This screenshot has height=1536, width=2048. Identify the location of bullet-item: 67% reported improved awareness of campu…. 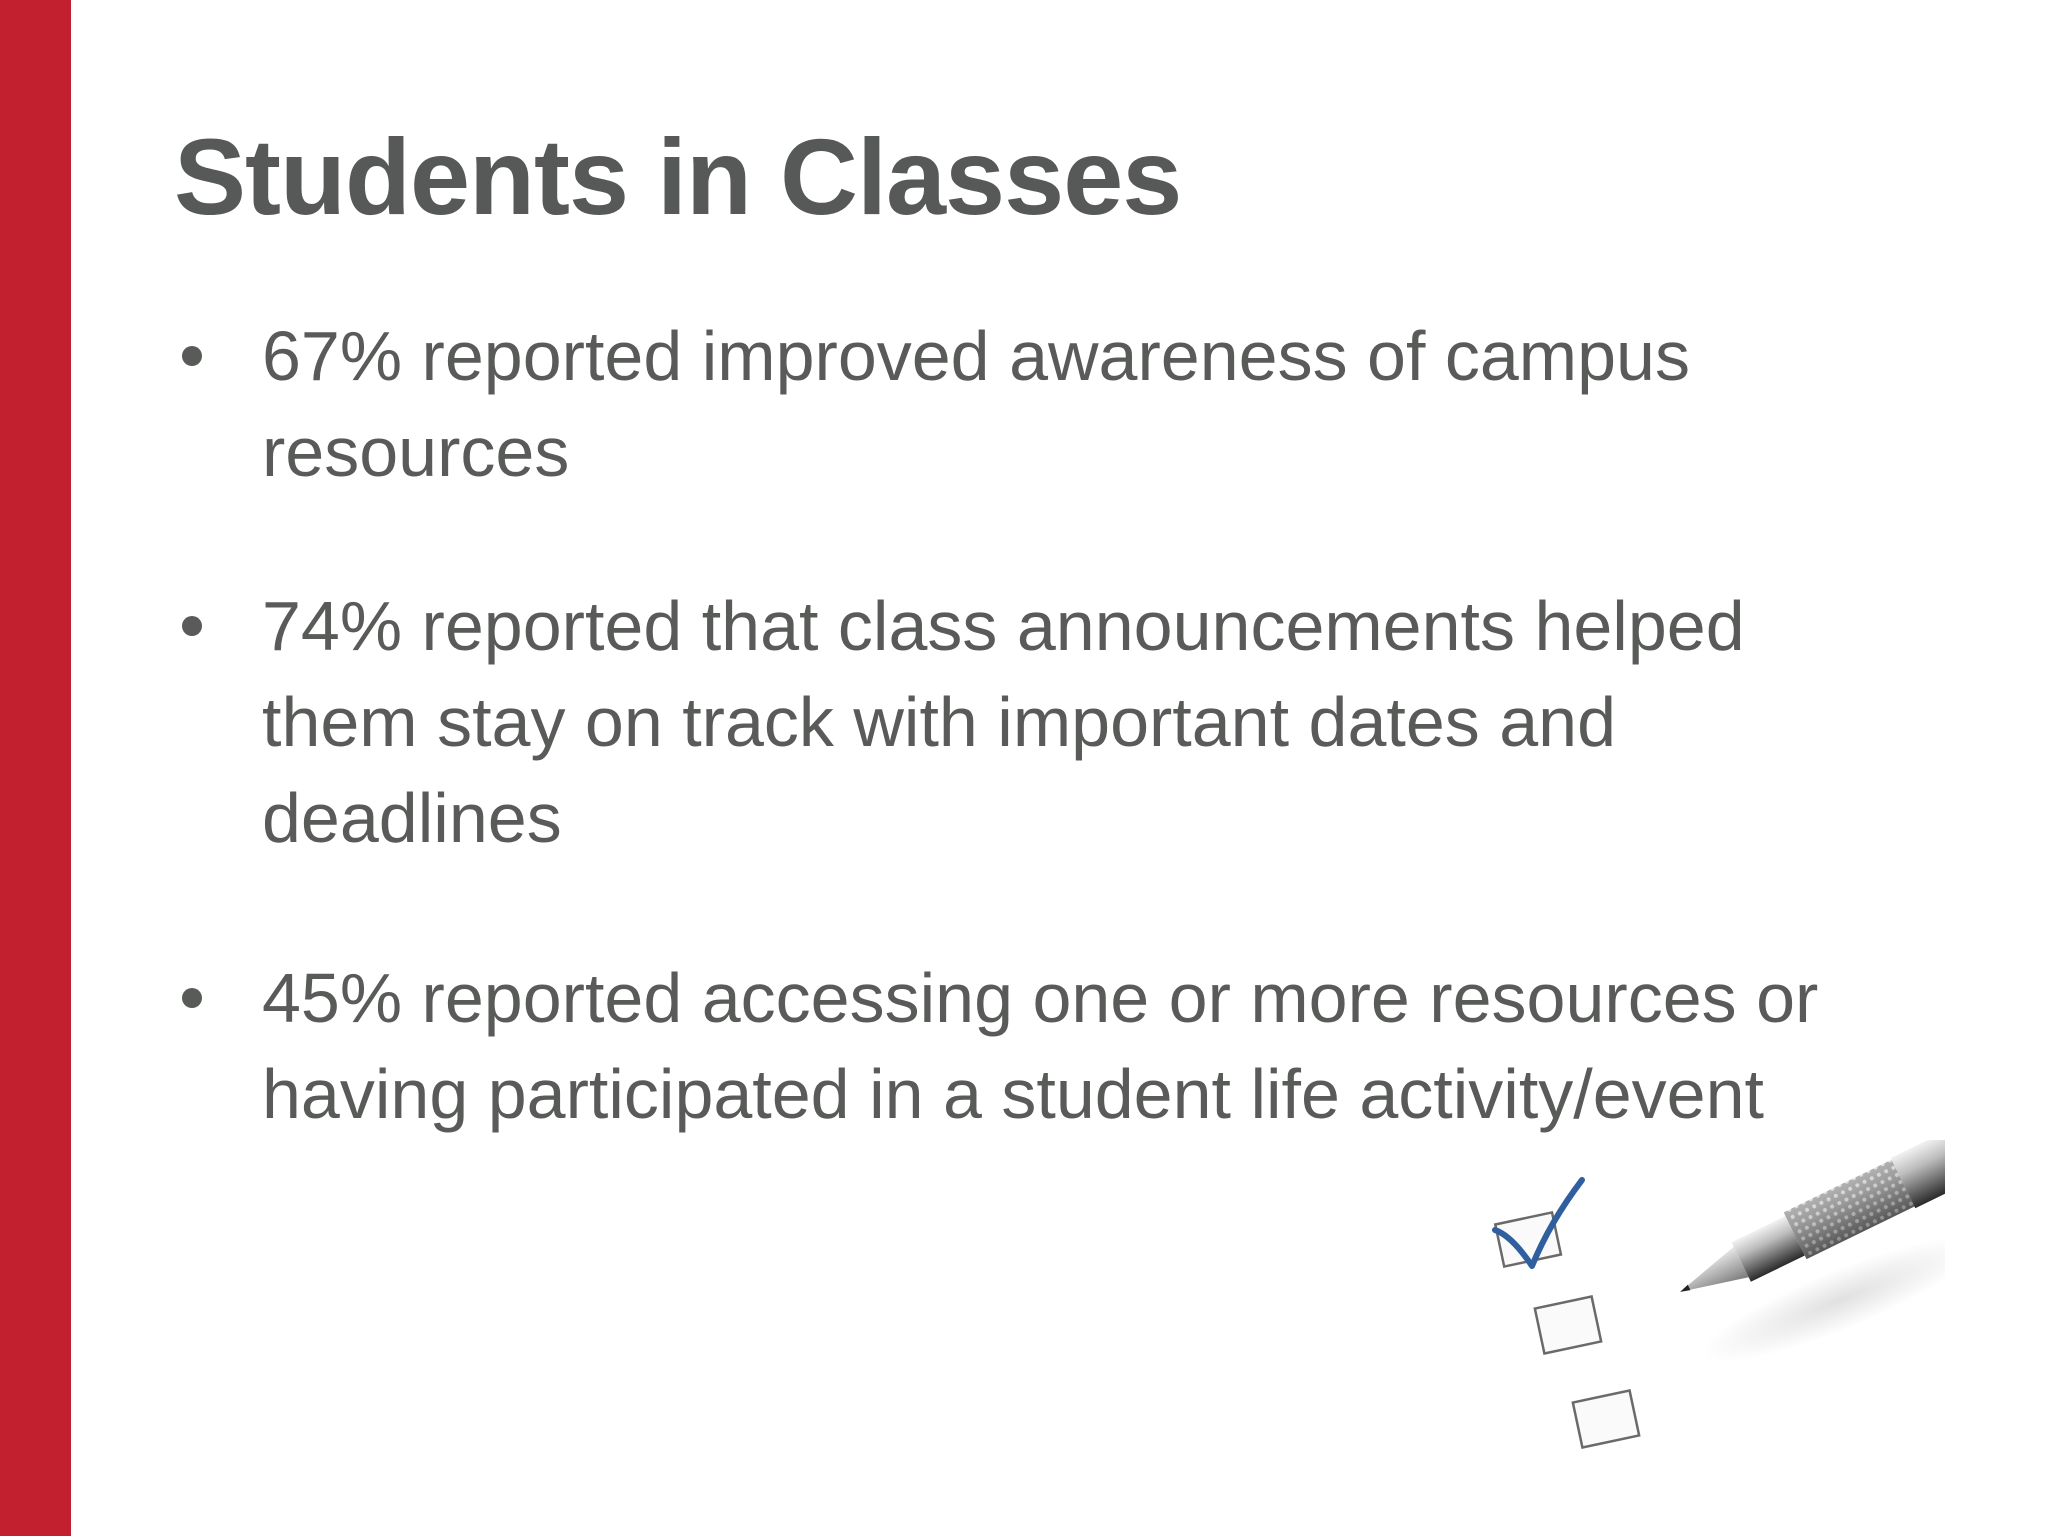
(1034, 404).